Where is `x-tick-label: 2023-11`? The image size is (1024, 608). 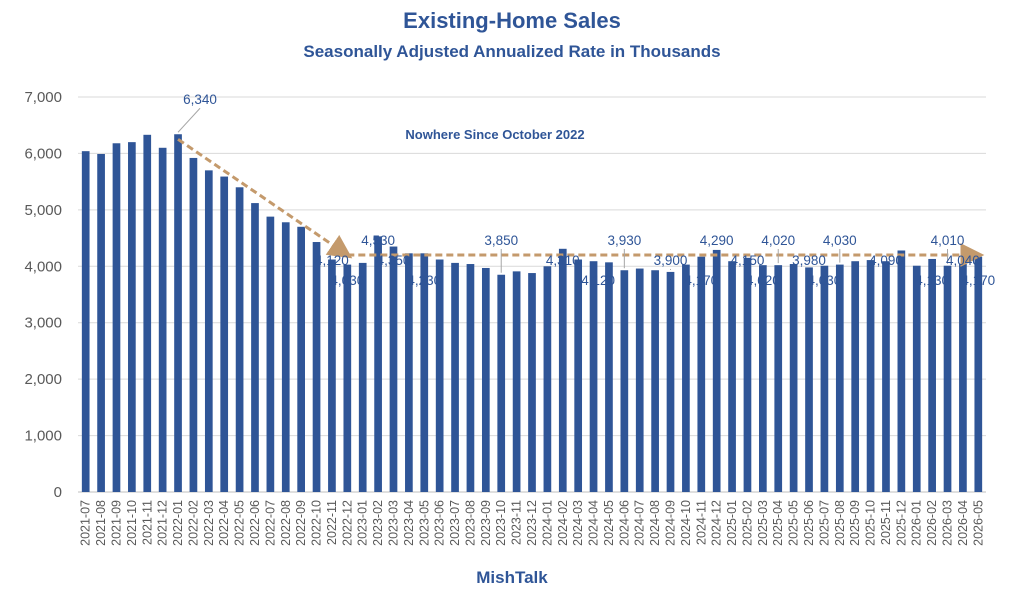
x-tick-label: 2023-11 is located at coordinates (517, 522).